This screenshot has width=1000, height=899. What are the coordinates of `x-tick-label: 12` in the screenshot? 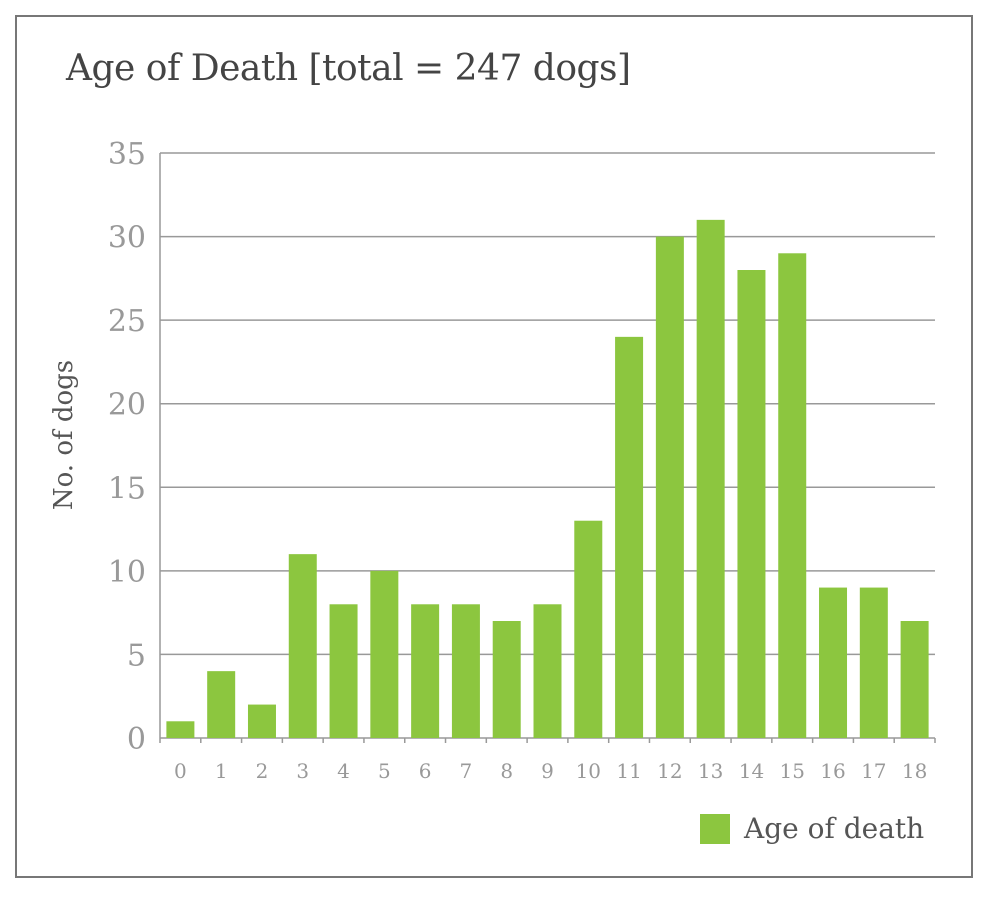 It's located at (669, 771).